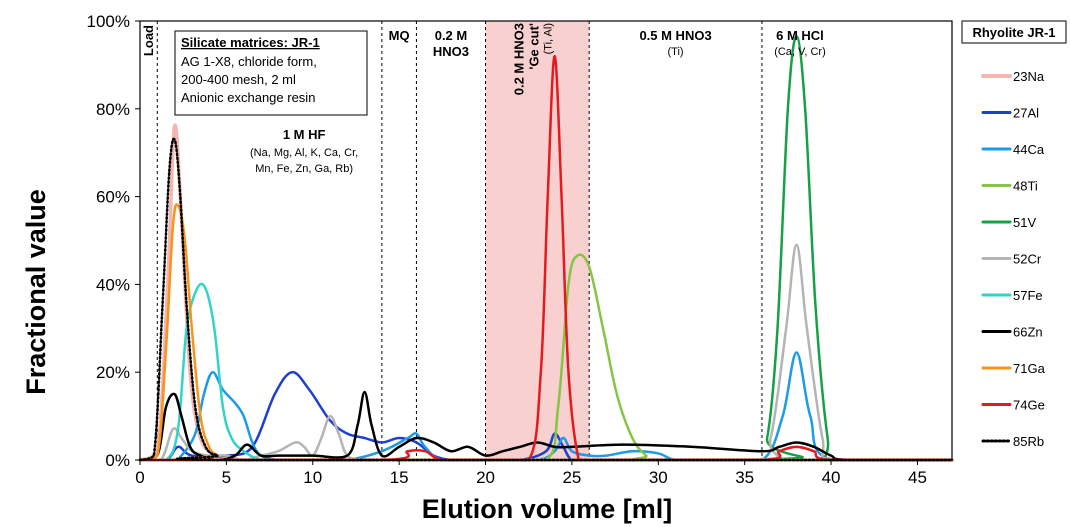 The width and height of the screenshot is (1070, 527). What do you see at coordinates (1029, 368) in the screenshot?
I see `legend-label: 71Ga` at bounding box center [1029, 368].